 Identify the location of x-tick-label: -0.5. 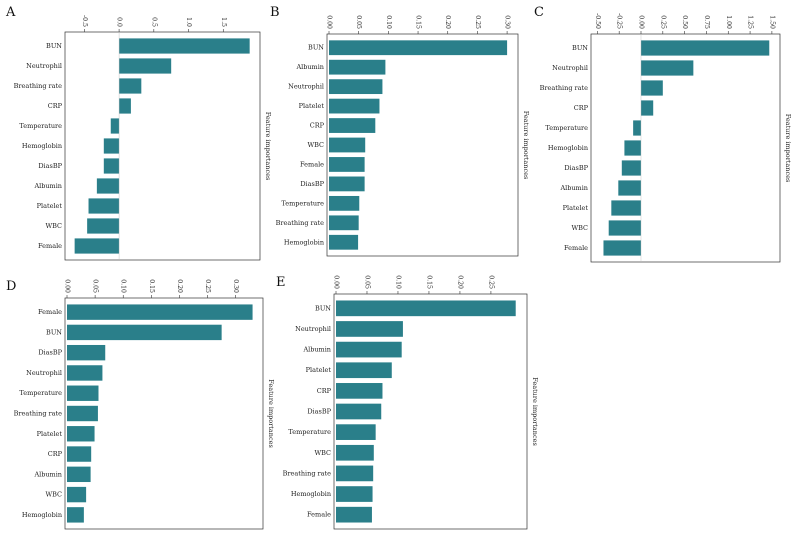
(84, 21).